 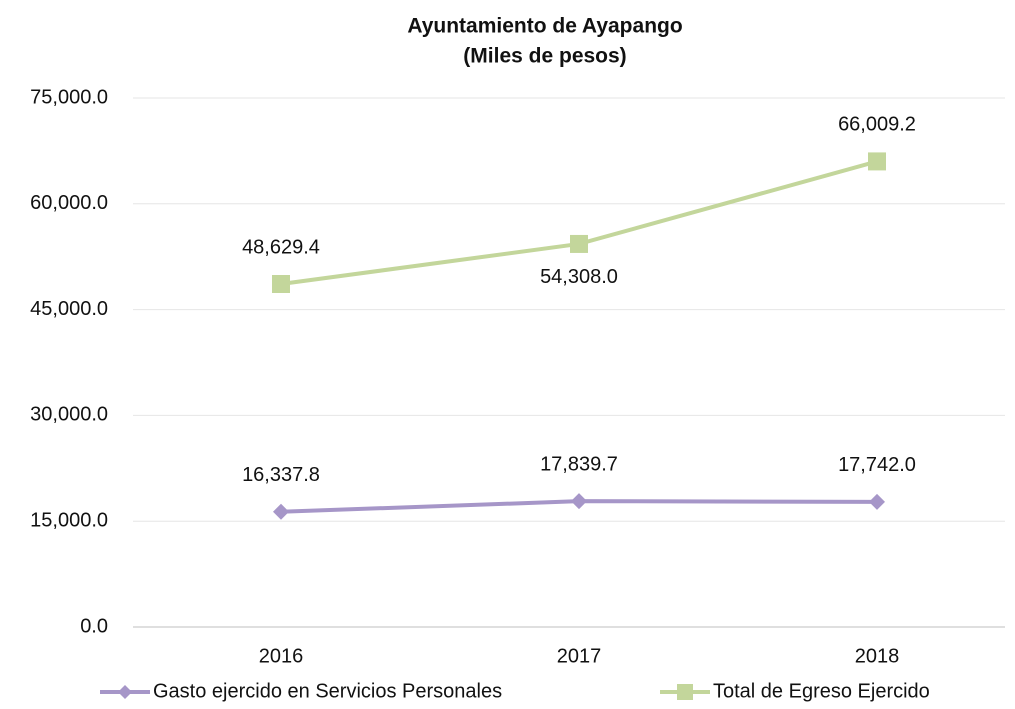 I want to click on data-label: 17,839.7, so click(x=579, y=464).